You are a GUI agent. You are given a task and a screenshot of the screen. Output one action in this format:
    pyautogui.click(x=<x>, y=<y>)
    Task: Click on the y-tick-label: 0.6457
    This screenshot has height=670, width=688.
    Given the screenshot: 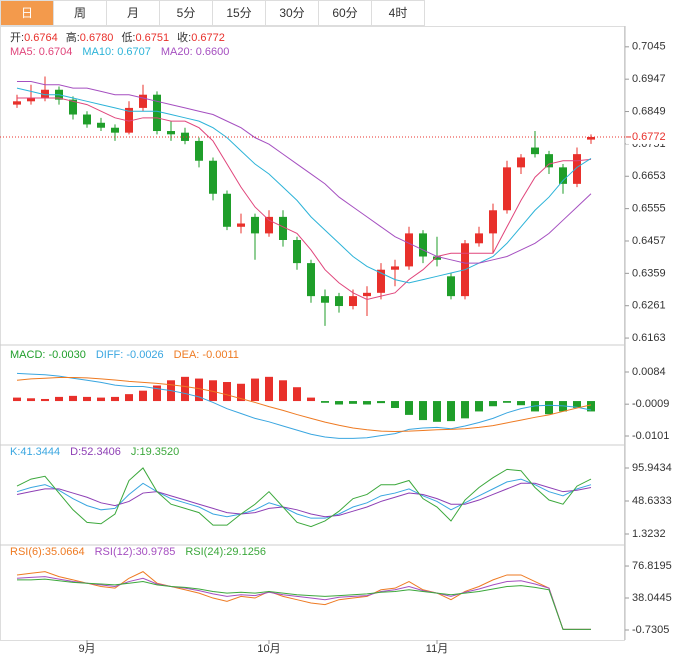 What is the action you would take?
    pyautogui.click(x=649, y=241)
    